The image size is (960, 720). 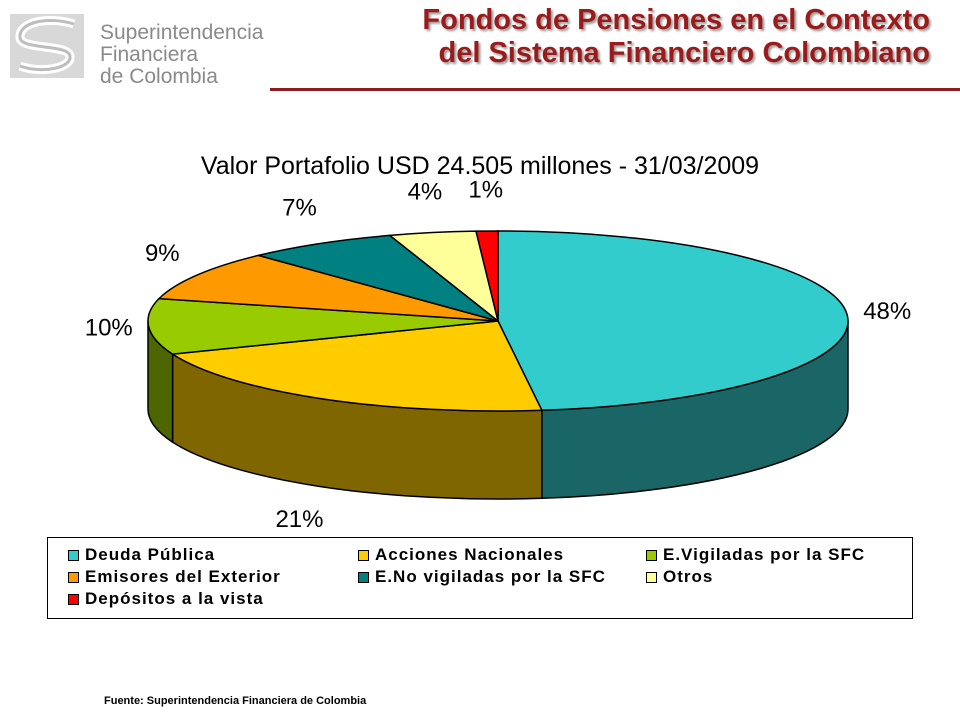 What do you see at coordinates (150, 554) in the screenshot?
I see `legend-label: Deuda Pública` at bounding box center [150, 554].